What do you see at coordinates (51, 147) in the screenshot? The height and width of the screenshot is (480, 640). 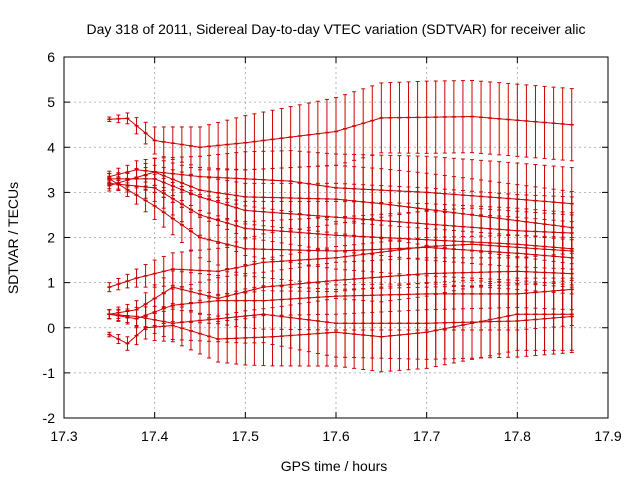 I see `y-tick-label: 4` at bounding box center [51, 147].